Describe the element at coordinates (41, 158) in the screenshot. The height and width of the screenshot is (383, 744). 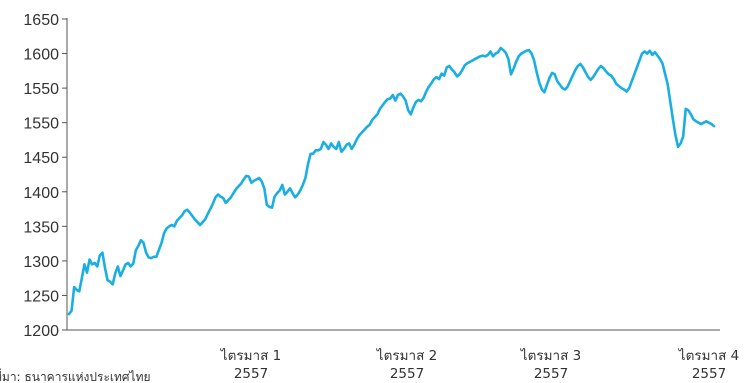
I see `y-tick-label: 1450` at that location.